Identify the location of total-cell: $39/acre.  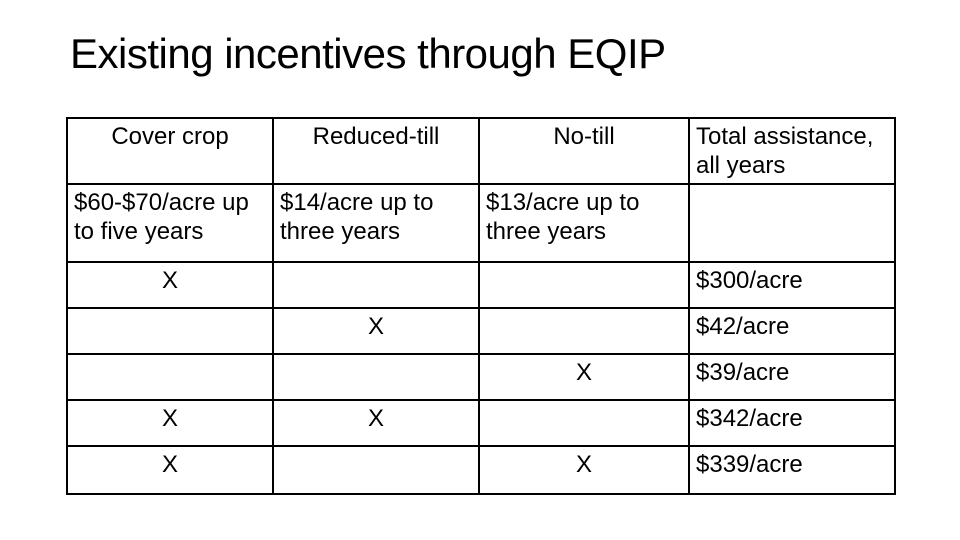
(792, 377).